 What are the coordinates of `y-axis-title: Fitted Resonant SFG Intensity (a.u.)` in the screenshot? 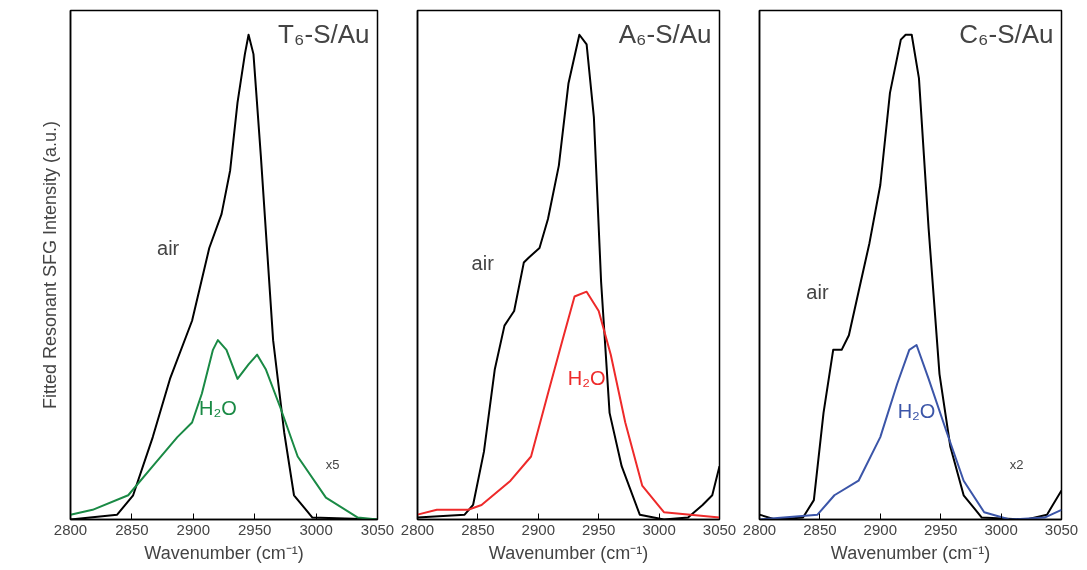 It's located at (49, 265).